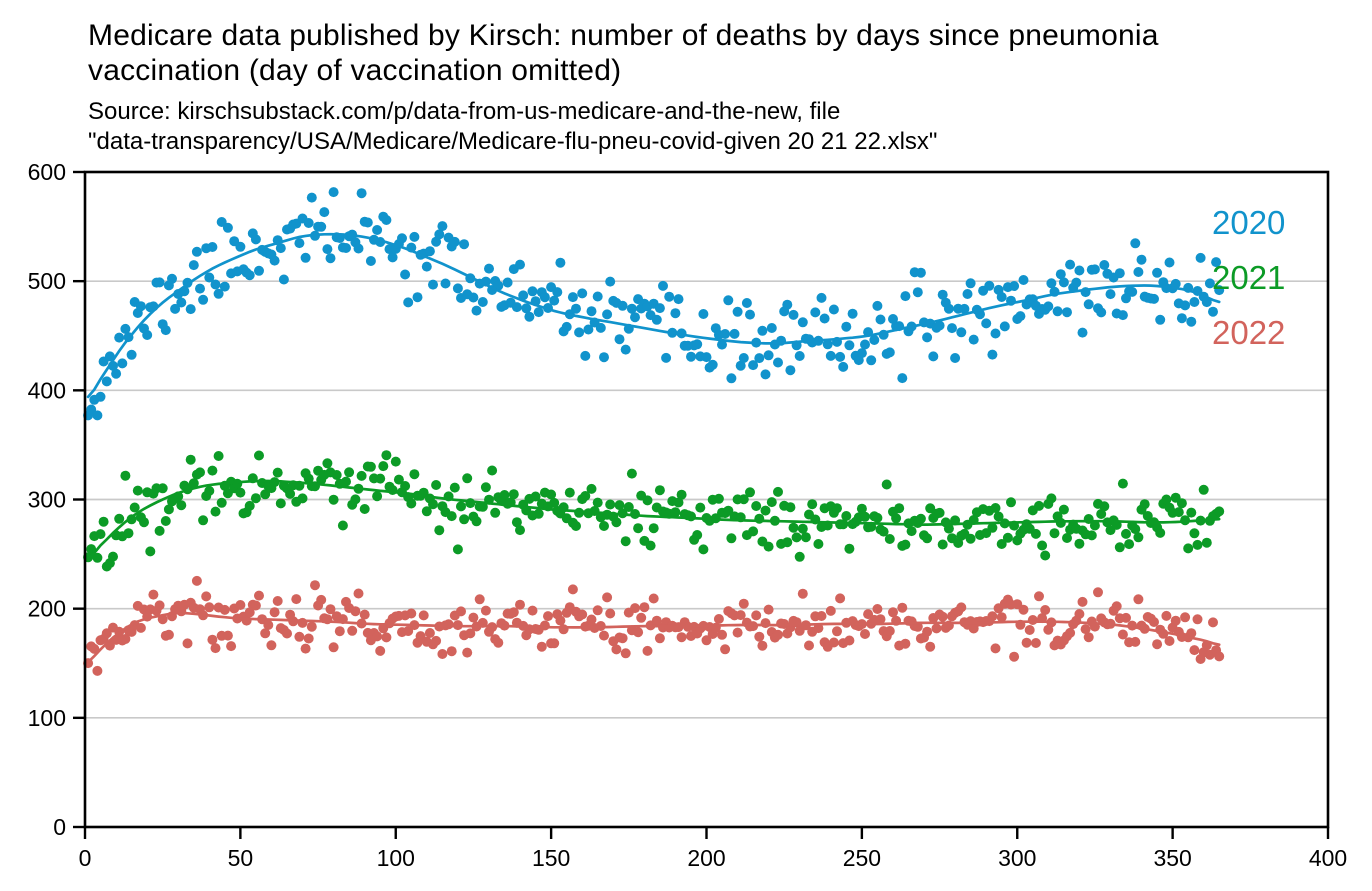 This screenshot has height=891, width=1372. What do you see at coordinates (59, 827) in the screenshot?
I see `y-axis-tick-label-0: 0` at bounding box center [59, 827].